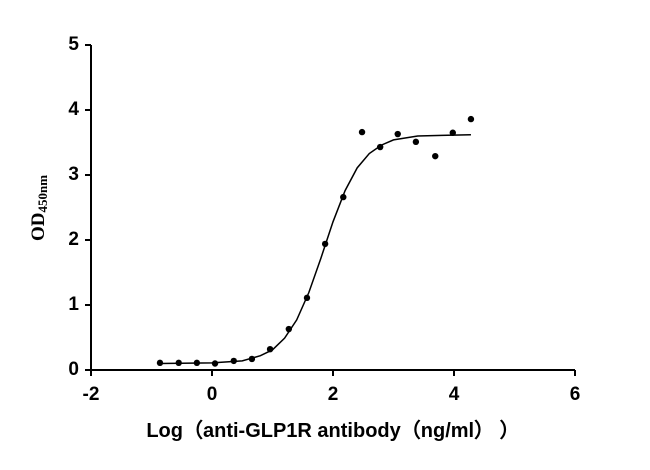 This screenshot has width=650, height=470. What do you see at coordinates (454, 394) in the screenshot?
I see `x-tick-label: 4` at bounding box center [454, 394].